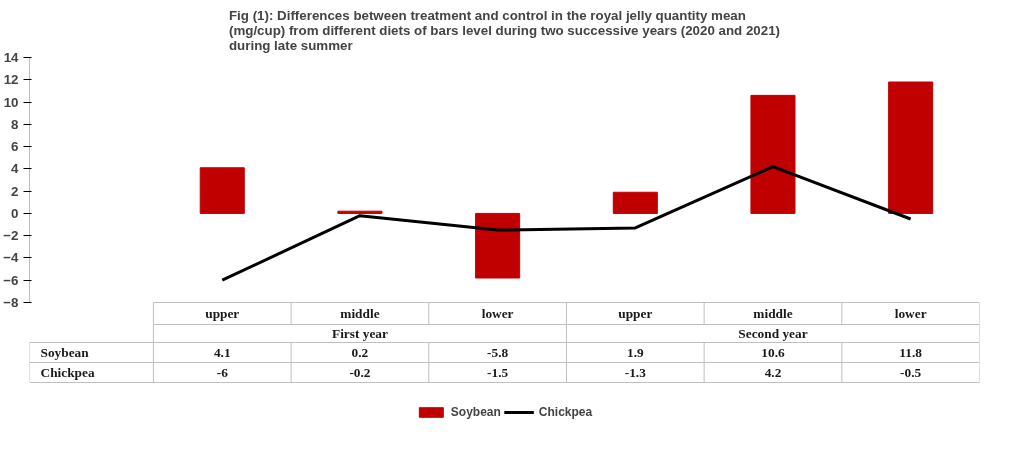 Image resolution: width=1013 pixels, height=449 pixels. Describe the element at coordinates (773, 333) in the screenshot. I see `text: Second year` at that location.